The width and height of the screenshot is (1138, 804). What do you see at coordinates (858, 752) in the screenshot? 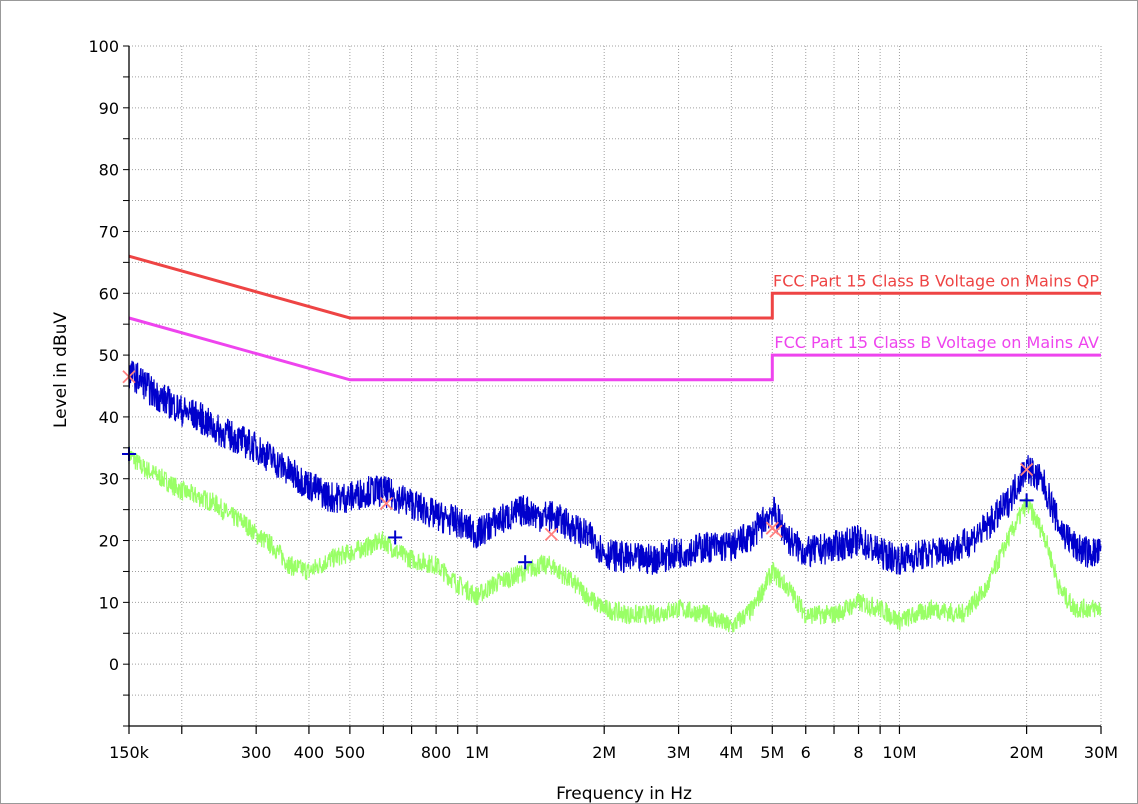
I see `x-tick-label: 8` at bounding box center [858, 752].